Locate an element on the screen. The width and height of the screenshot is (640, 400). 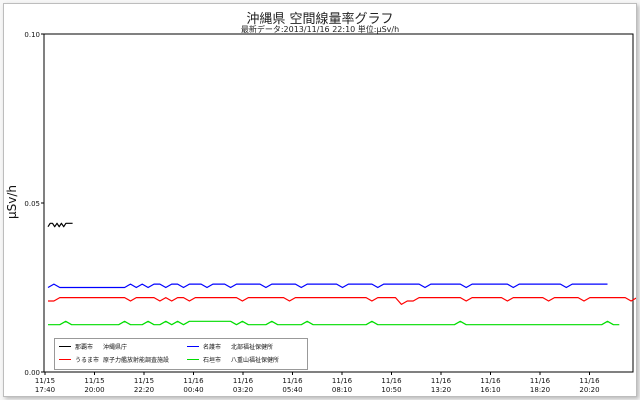
x-tick-time: 10:50 is located at coordinates (391, 390).